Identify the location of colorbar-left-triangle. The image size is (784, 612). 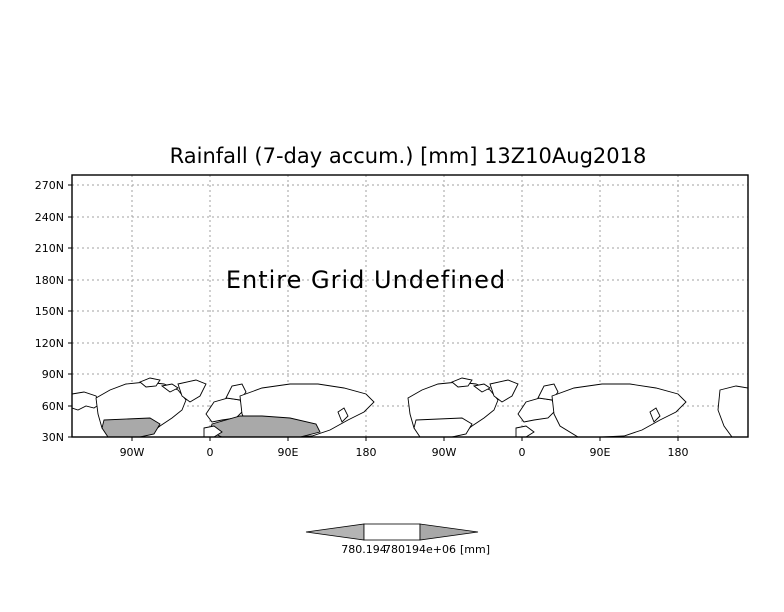
(335, 532).